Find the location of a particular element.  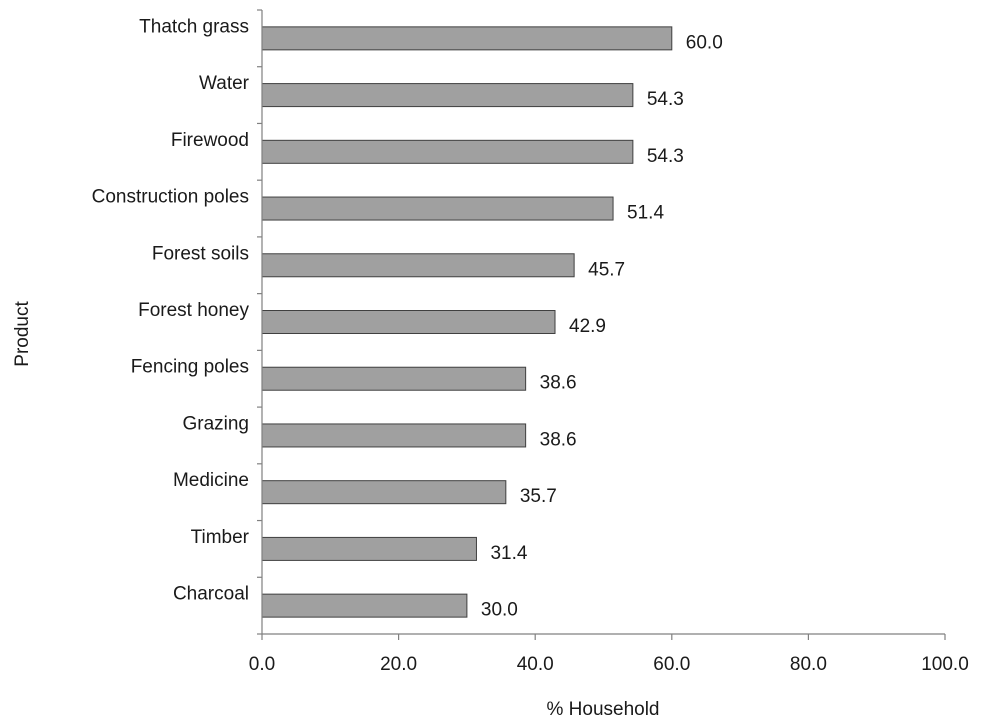

x-axis: 0.0 20.0 40.0 60.0 80.0 100.0 is located at coordinates (609, 654).